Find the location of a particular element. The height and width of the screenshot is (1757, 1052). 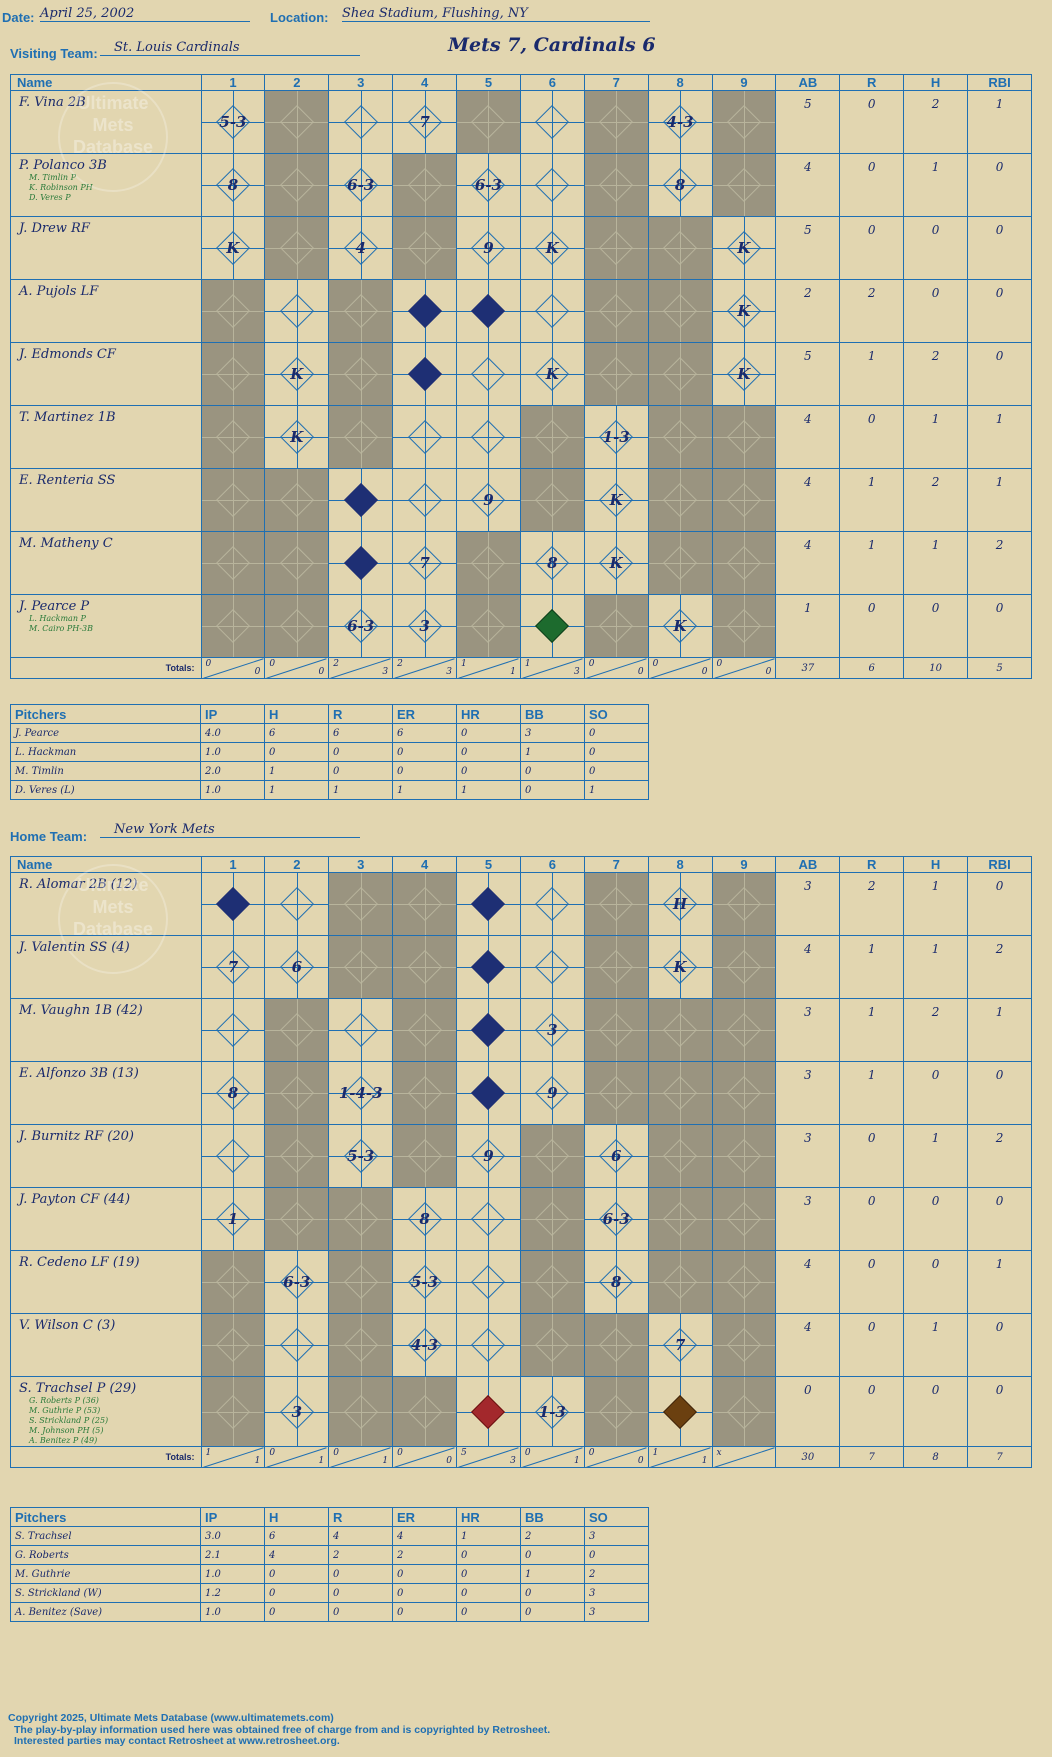

at-bat-cell: K is located at coordinates (680, 626).